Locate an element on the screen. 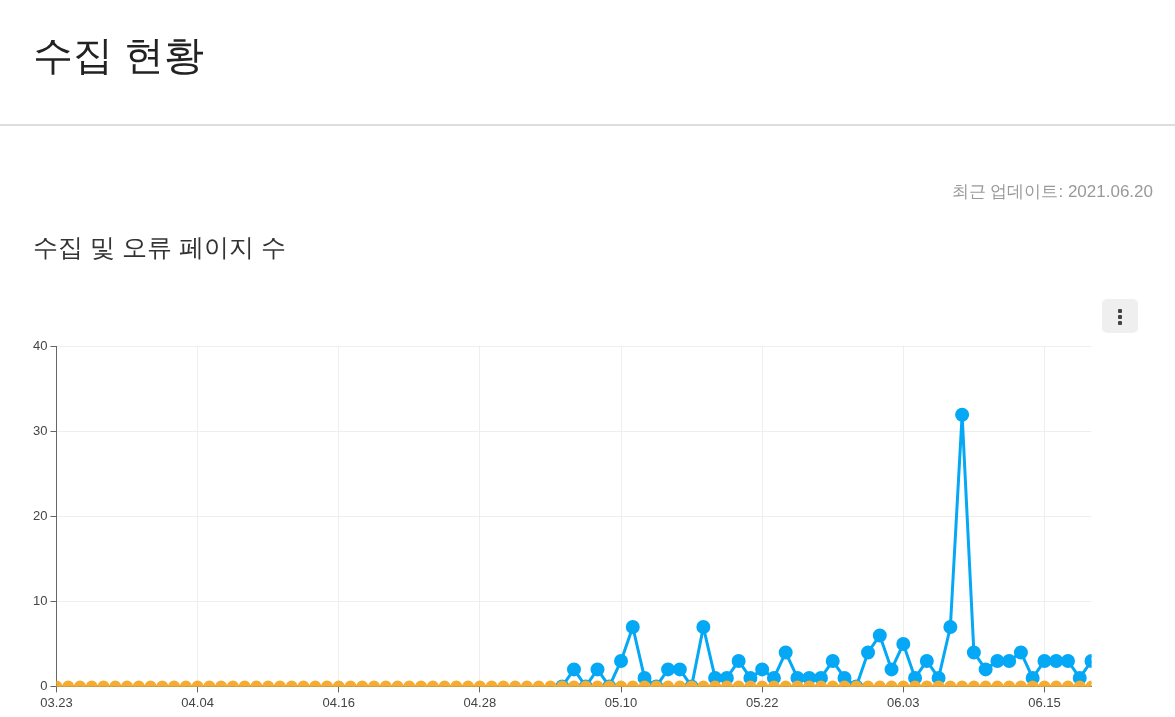  x-tick-label: 05.22 is located at coordinates (762, 702).